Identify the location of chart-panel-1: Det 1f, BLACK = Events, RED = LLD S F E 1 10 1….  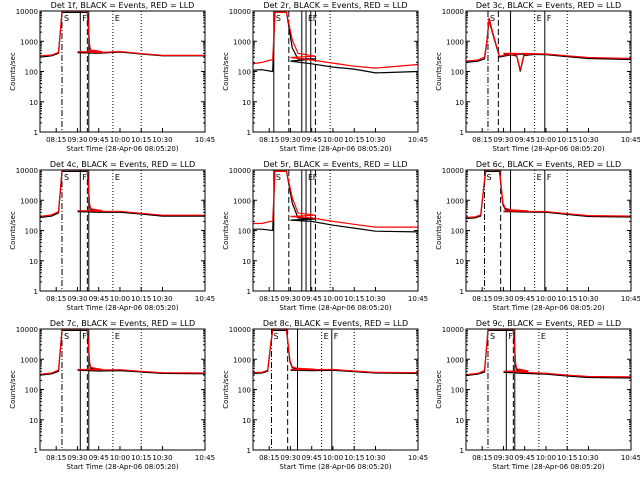
(112, 77).